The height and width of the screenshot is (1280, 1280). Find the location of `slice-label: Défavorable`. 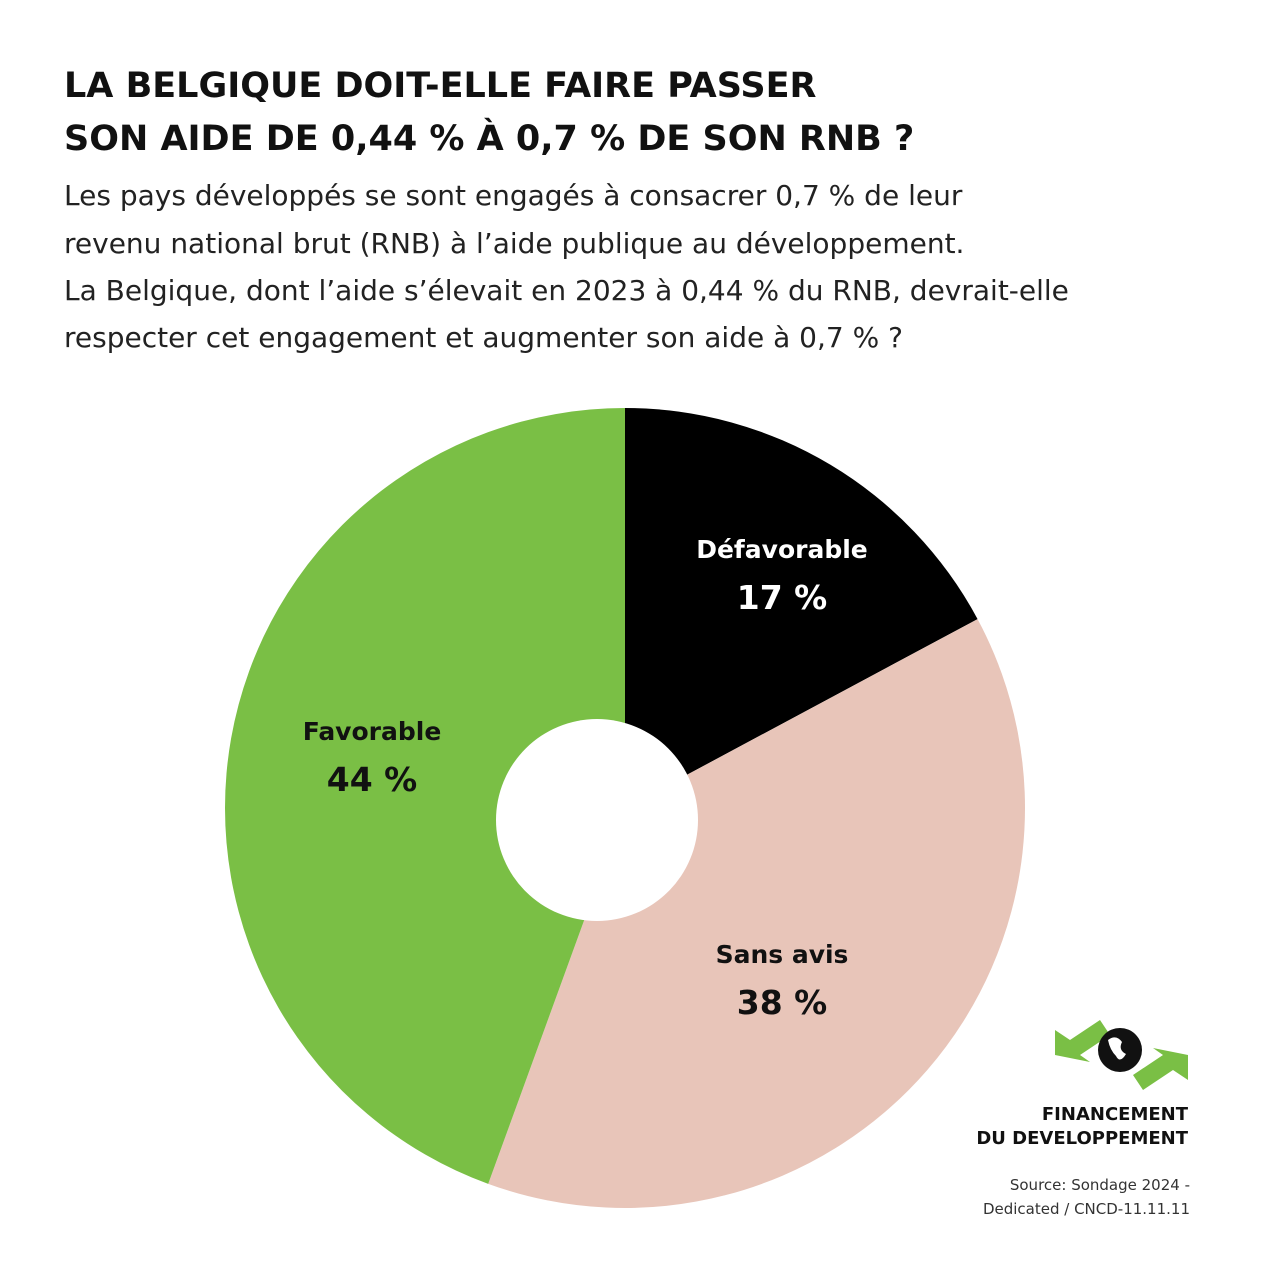

slice-label: Défavorable is located at coordinates (782, 549).